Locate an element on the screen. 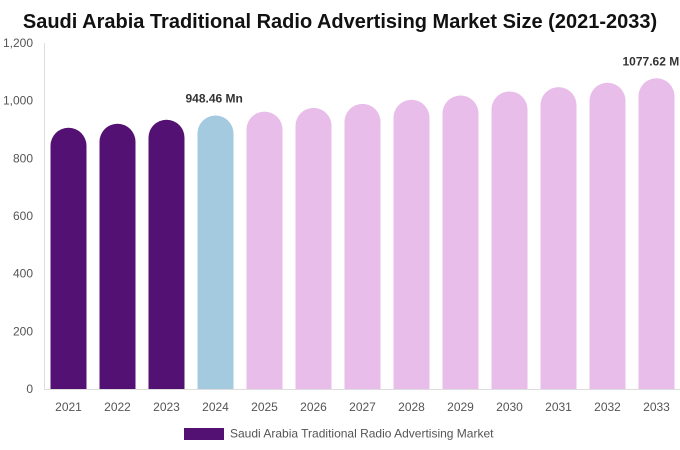 Image resolution: width=680 pixels, height=450 pixels. y-tick-label: 400 is located at coordinates (23, 274).